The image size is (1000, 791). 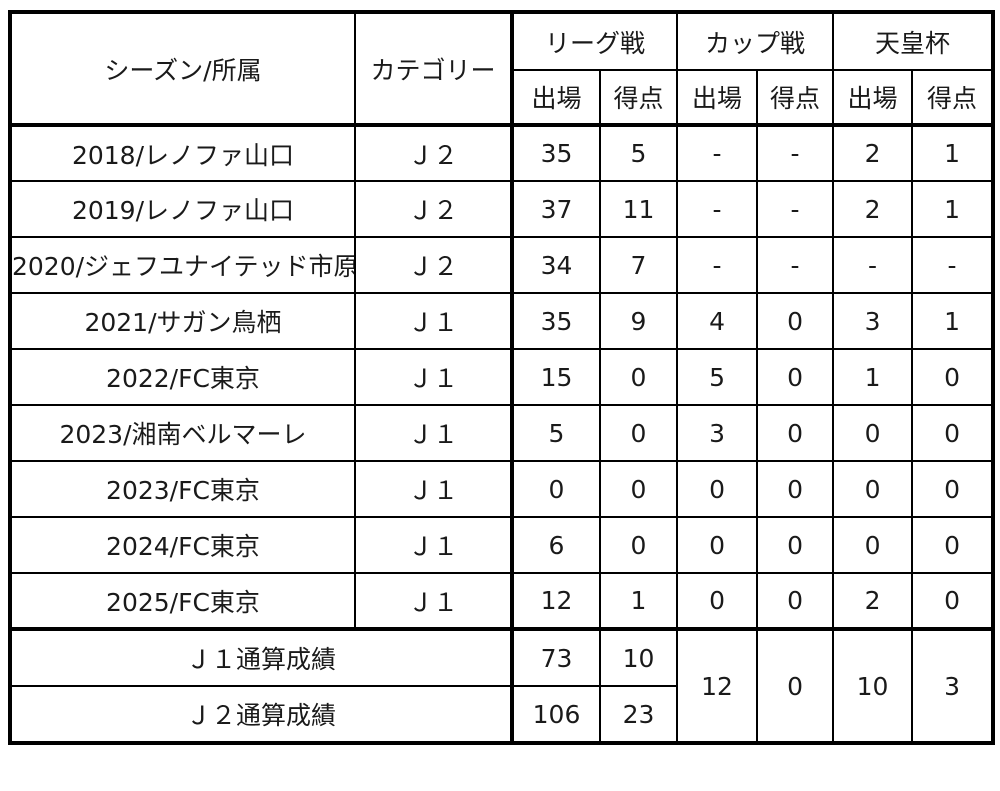 What do you see at coordinates (182, 153) in the screenshot?
I see `season-cell: 2018/レノファ山口` at bounding box center [182, 153].